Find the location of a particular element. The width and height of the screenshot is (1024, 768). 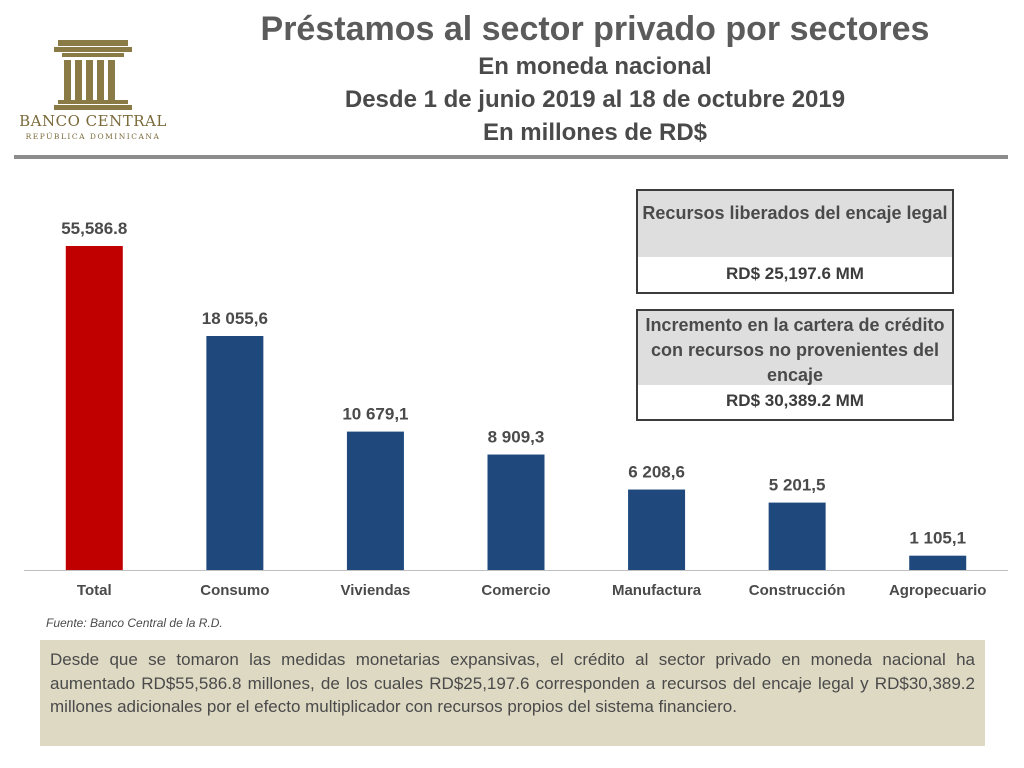

logo-name: BANCO CENTRAL is located at coordinates (93, 121).